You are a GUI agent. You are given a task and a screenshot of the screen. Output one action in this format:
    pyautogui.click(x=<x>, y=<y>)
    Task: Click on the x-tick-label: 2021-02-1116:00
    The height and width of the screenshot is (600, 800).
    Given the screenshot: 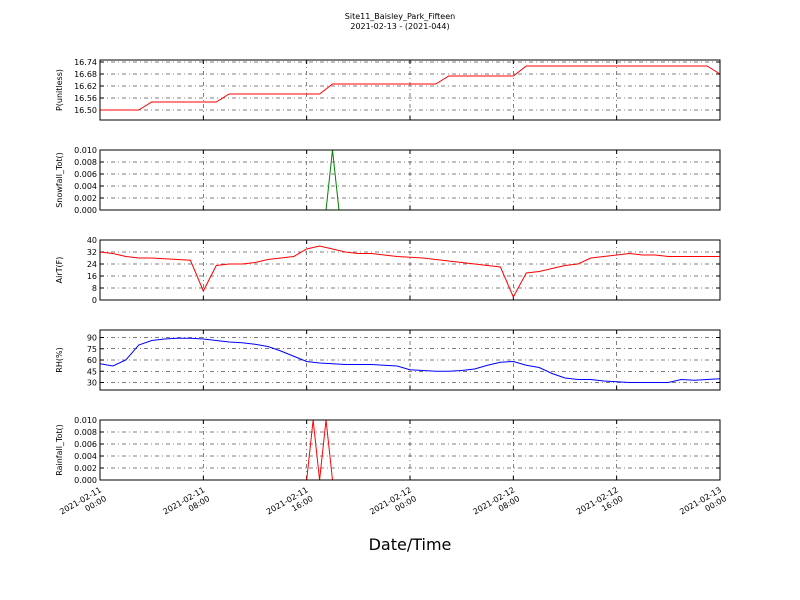 What is the action you would take?
    pyautogui.click(x=290, y=505)
    